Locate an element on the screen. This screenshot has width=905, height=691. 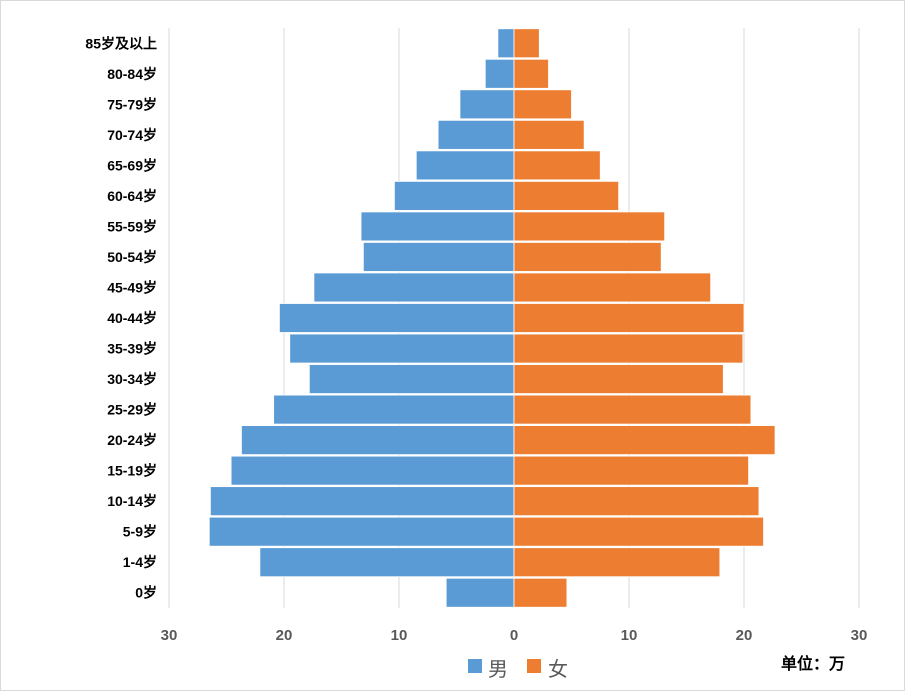
x-tick-label: 0 is located at coordinates (514, 635).